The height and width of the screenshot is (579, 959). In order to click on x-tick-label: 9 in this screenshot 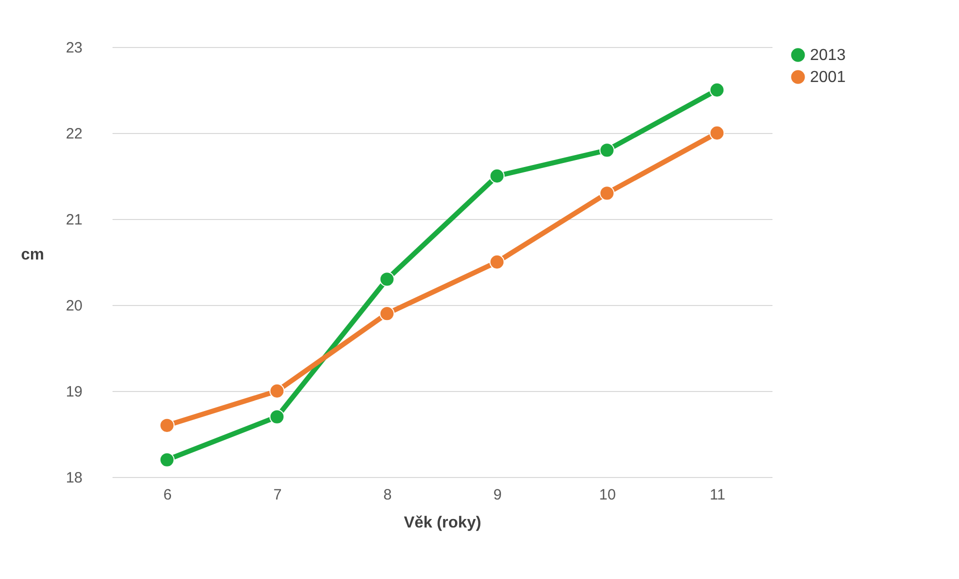, I will do `click(497, 495)`.